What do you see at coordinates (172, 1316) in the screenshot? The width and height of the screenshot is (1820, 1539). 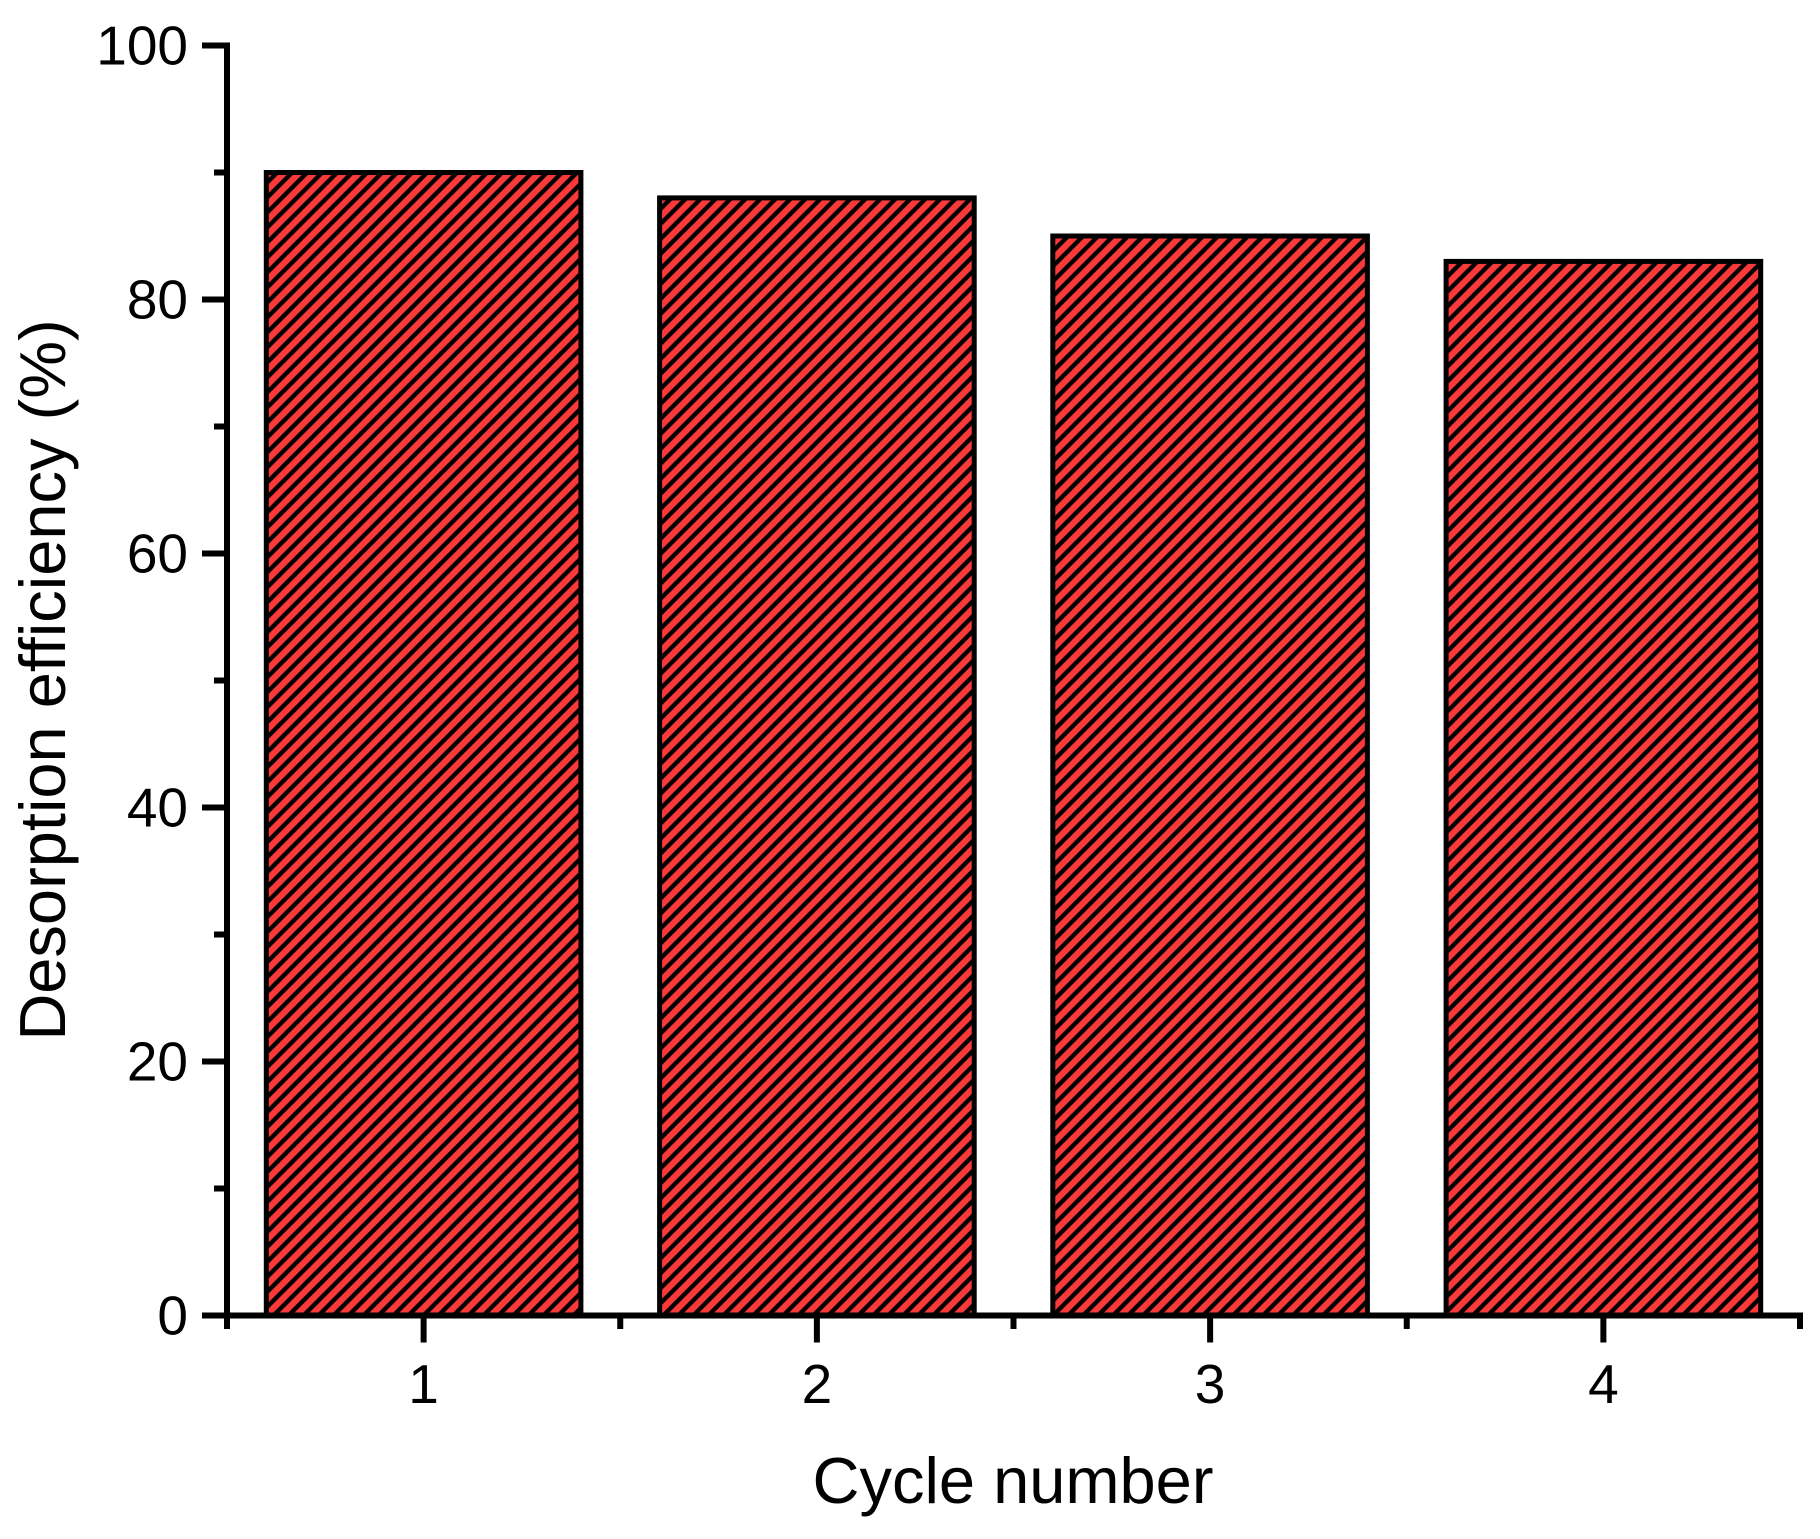 I see `y-tick-label-0: 0` at bounding box center [172, 1316].